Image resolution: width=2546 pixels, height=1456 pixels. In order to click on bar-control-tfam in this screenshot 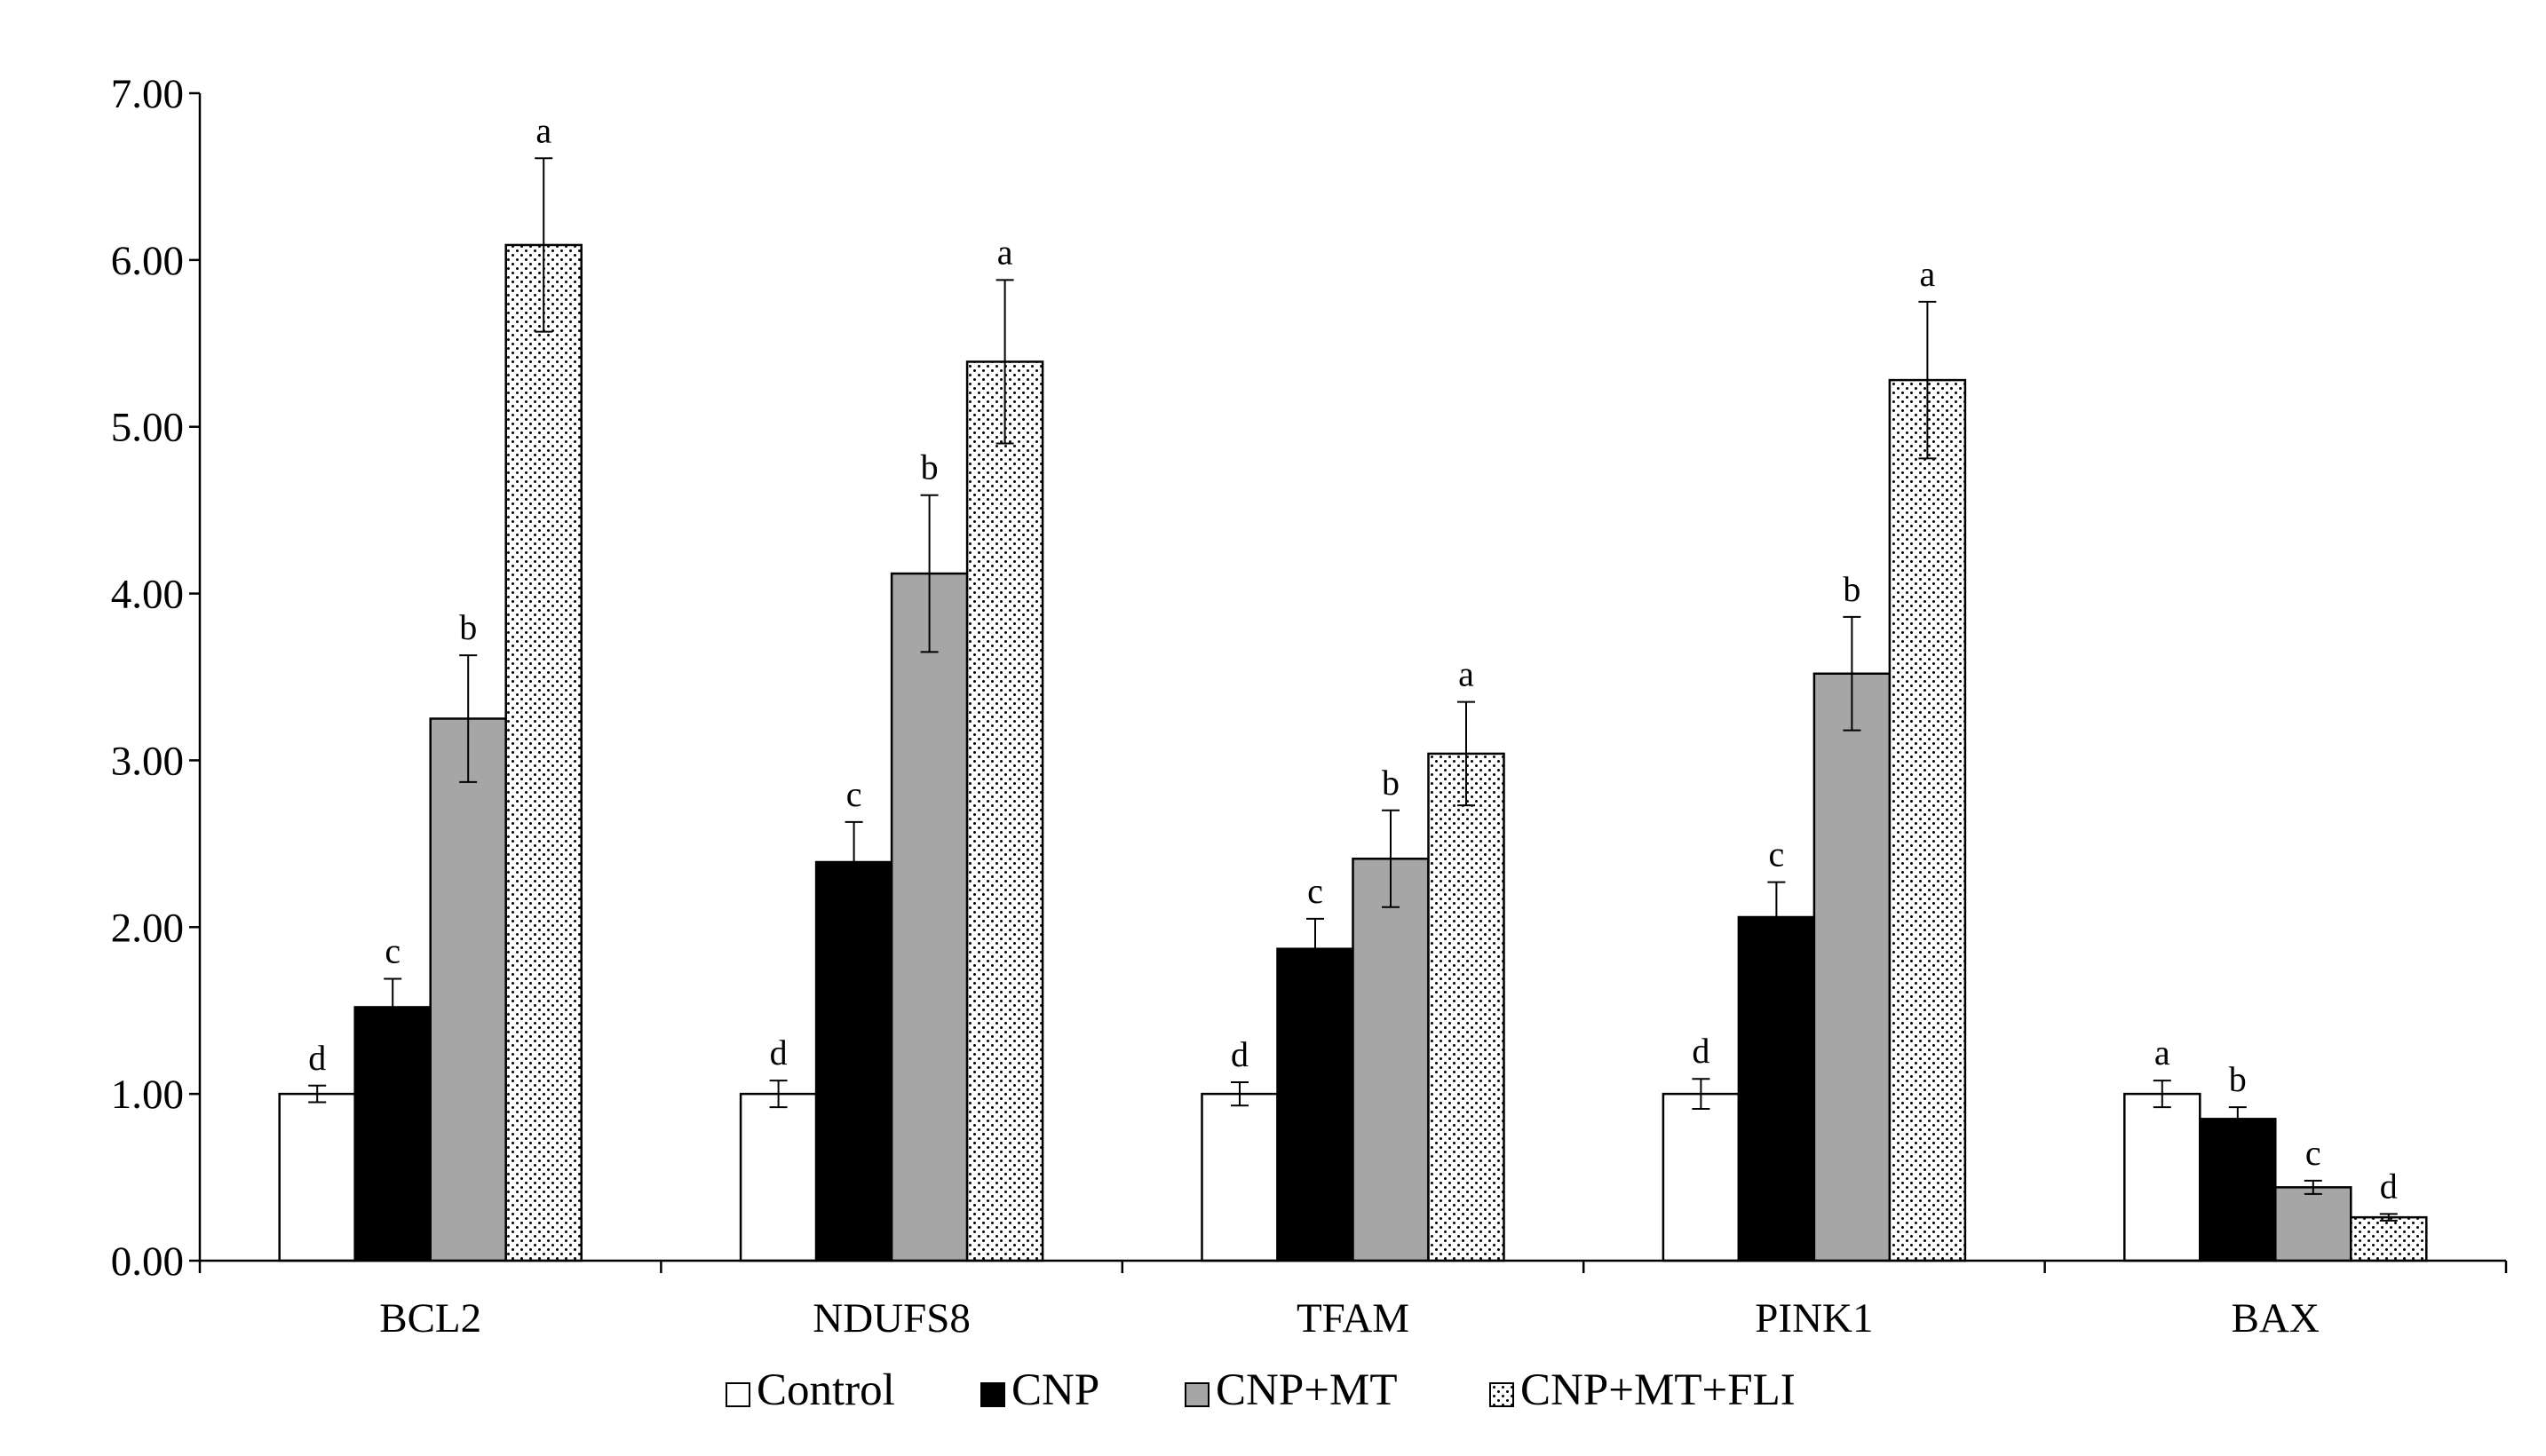, I will do `click(1240, 1177)`.